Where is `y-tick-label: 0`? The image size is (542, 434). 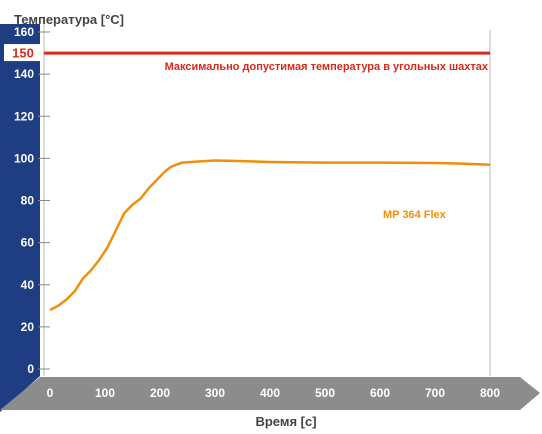
y-tick-label: 0 is located at coordinates (30, 369).